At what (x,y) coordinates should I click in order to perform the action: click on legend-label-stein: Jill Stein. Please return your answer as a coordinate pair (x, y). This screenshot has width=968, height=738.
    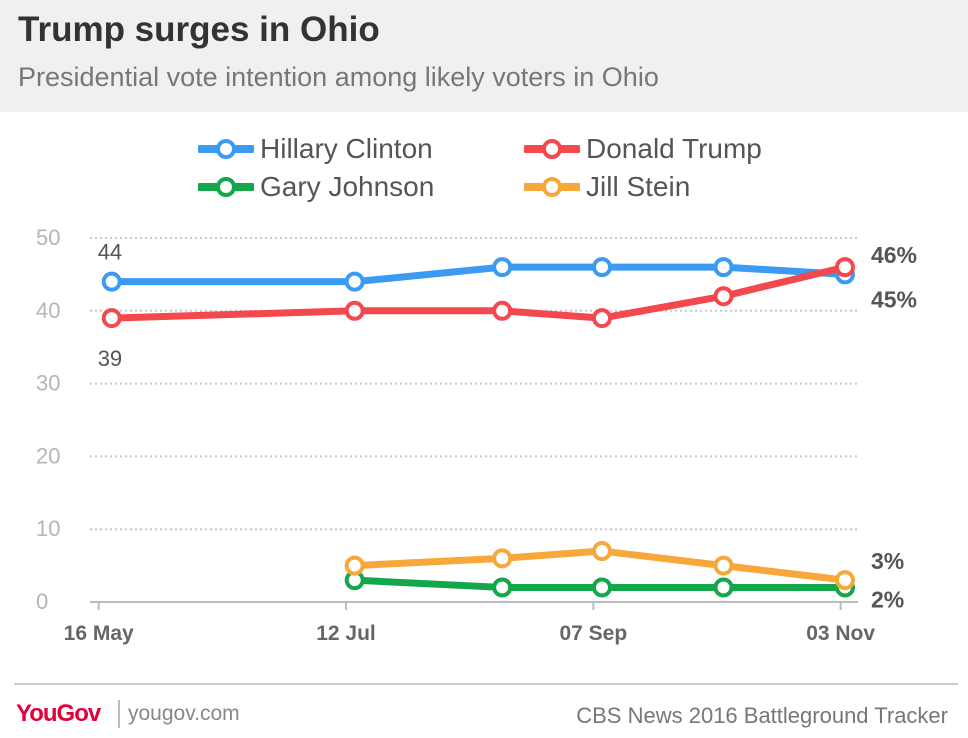
    Looking at the image, I should click on (638, 186).